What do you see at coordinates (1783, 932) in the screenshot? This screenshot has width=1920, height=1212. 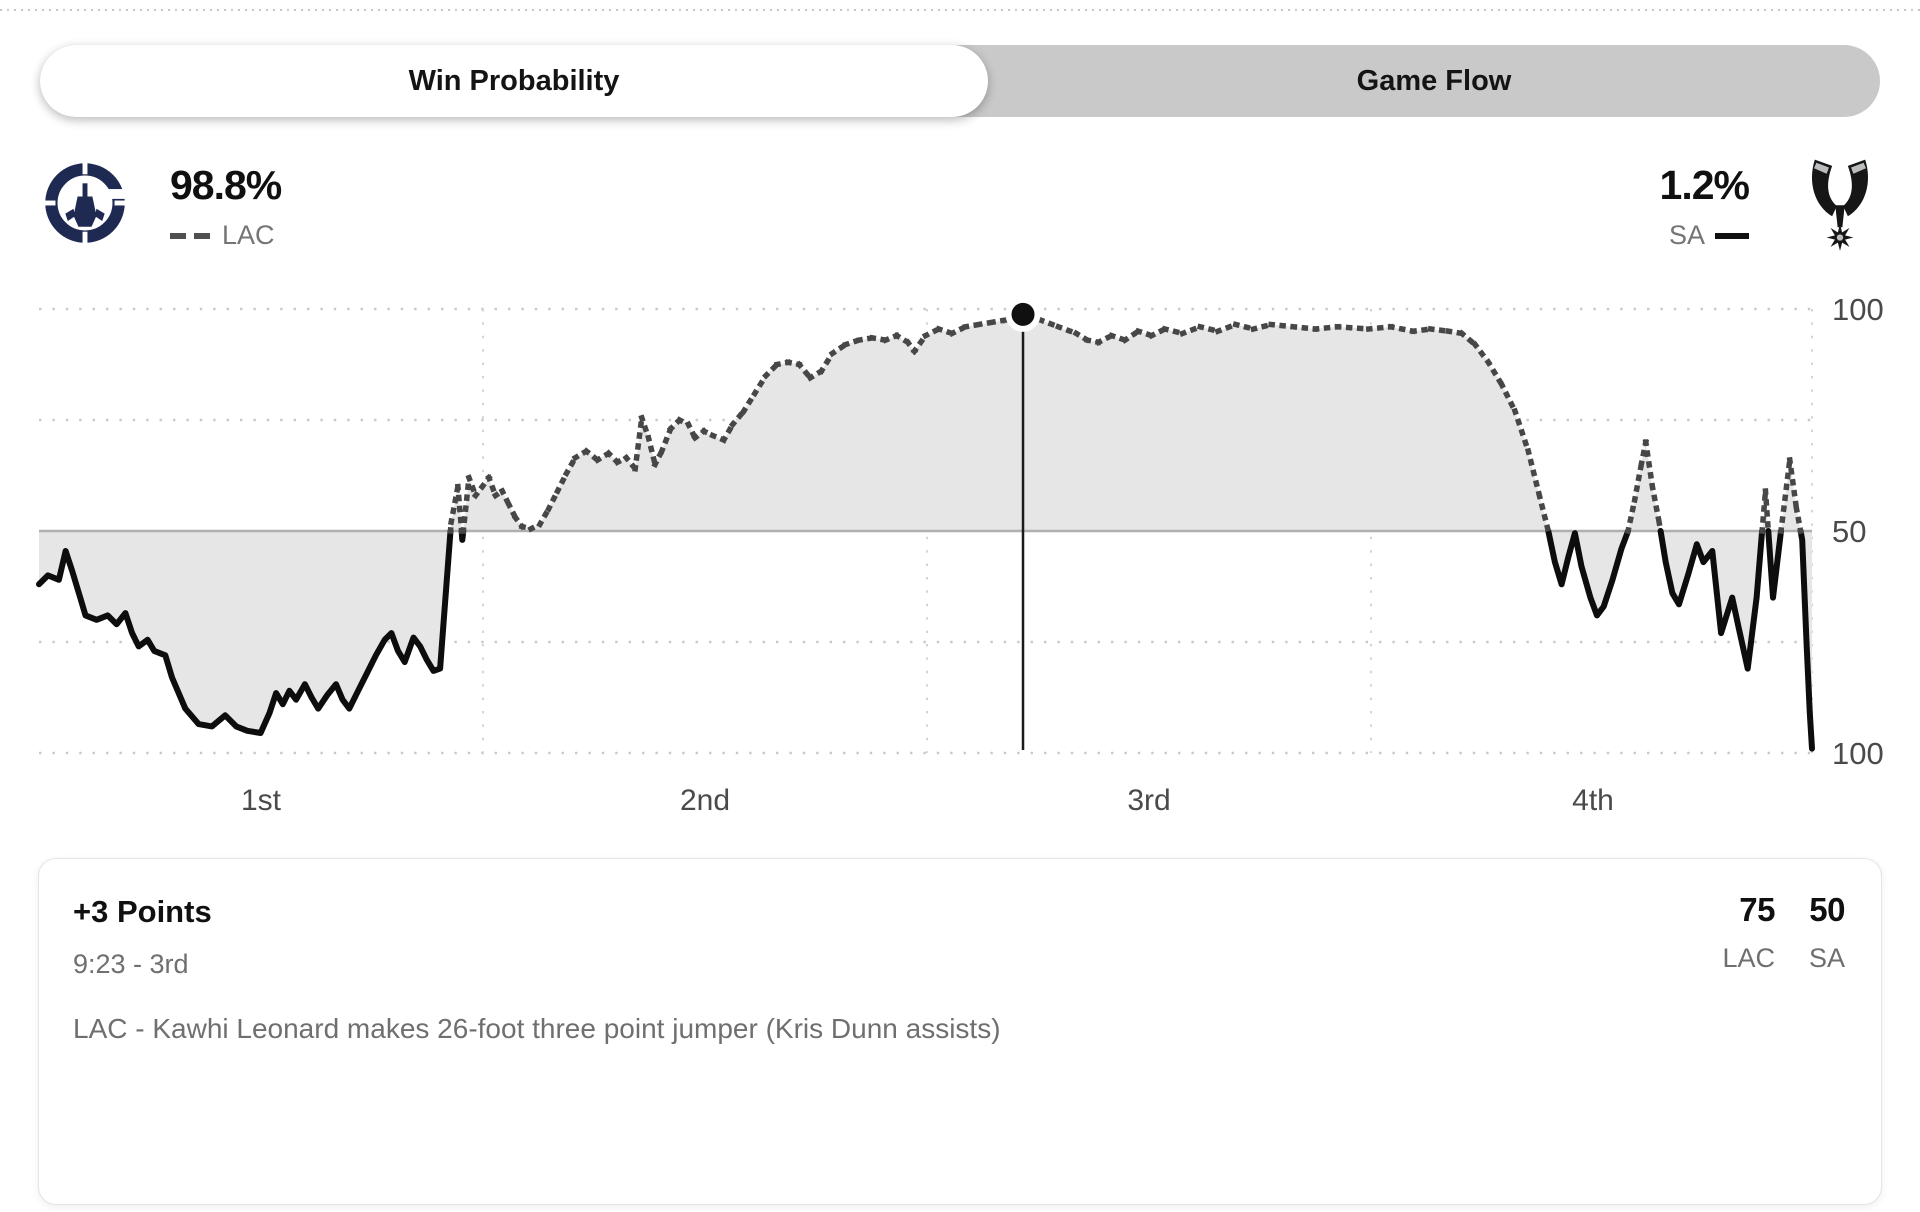 I see `event-score: 75 LAC 50 SA` at bounding box center [1783, 932].